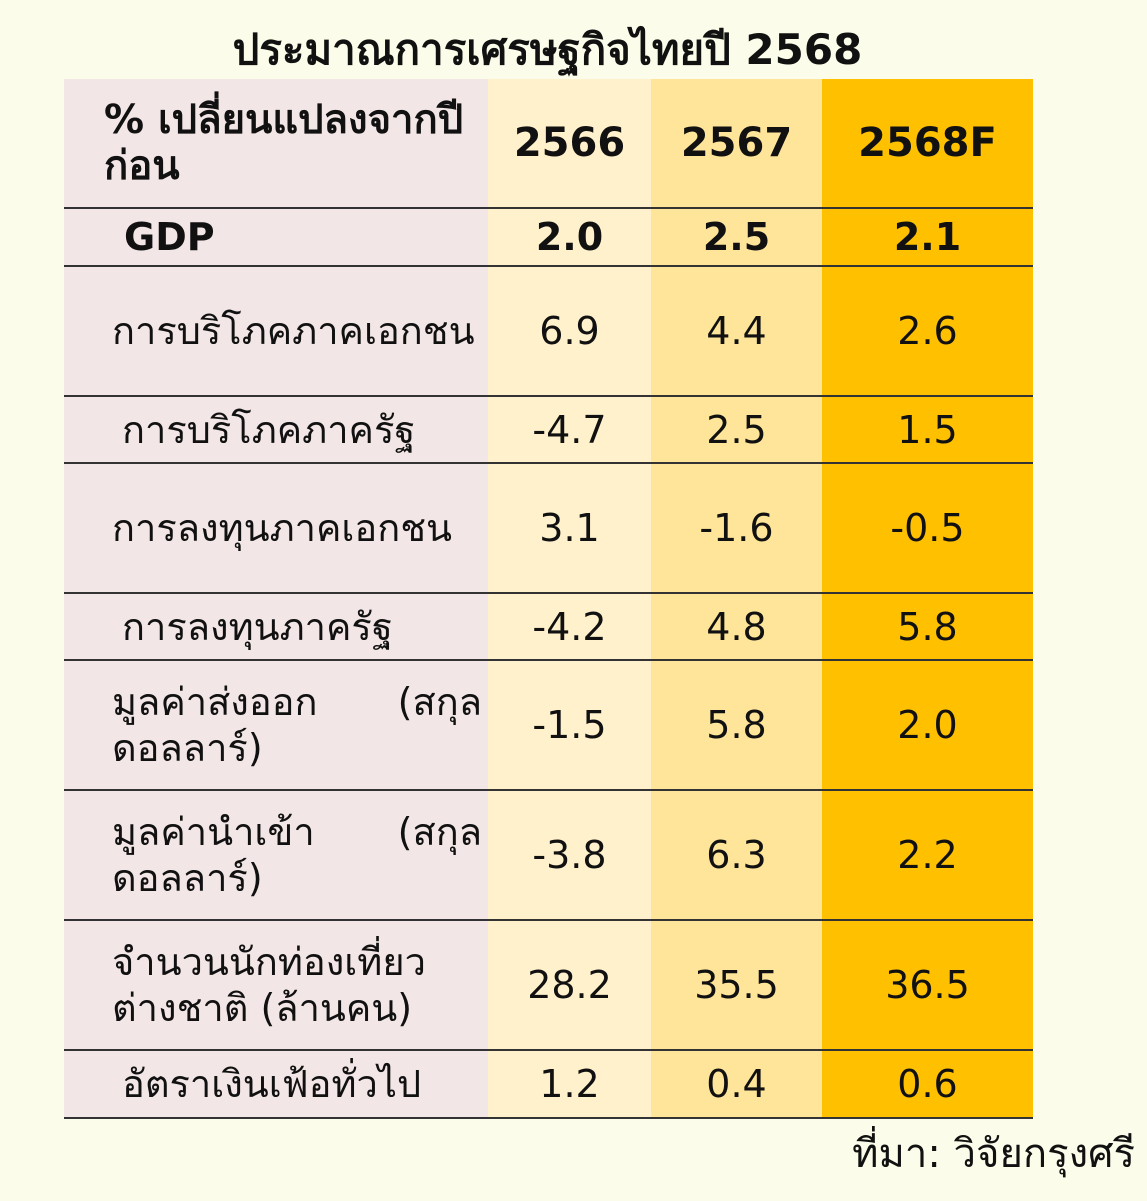 This screenshot has height=1201, width=1147. I want to click on cell-2566: -4.2, so click(569, 627).